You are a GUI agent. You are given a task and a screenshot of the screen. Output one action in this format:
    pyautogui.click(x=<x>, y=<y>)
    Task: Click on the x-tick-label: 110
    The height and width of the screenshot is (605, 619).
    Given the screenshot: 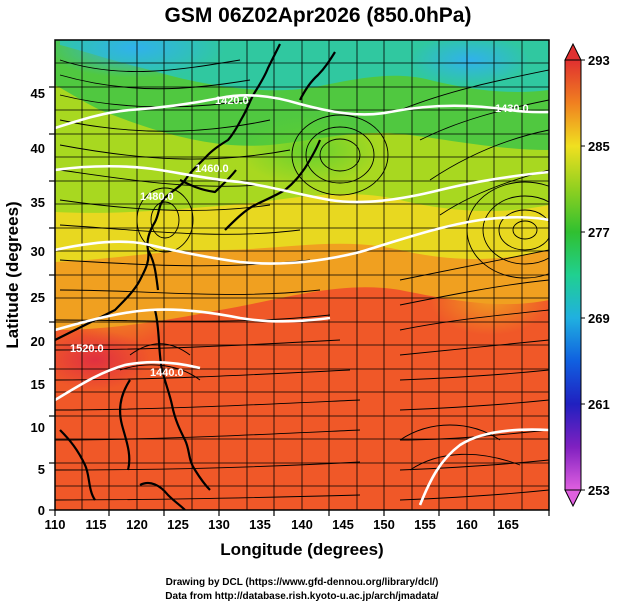 What is the action you would take?
    pyautogui.click(x=55, y=524)
    